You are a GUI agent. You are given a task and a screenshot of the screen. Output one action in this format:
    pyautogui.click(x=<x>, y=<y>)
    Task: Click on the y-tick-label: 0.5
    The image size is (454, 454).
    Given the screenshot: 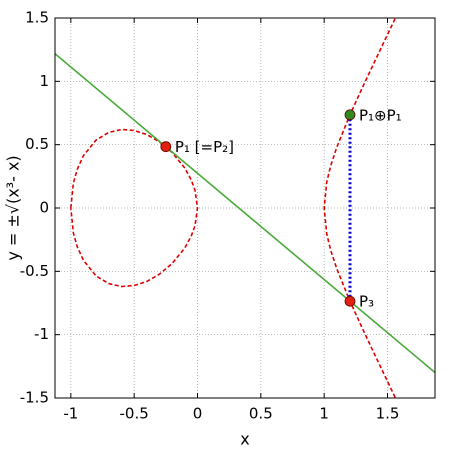 What is the action you would take?
    pyautogui.click(x=37, y=144)
    